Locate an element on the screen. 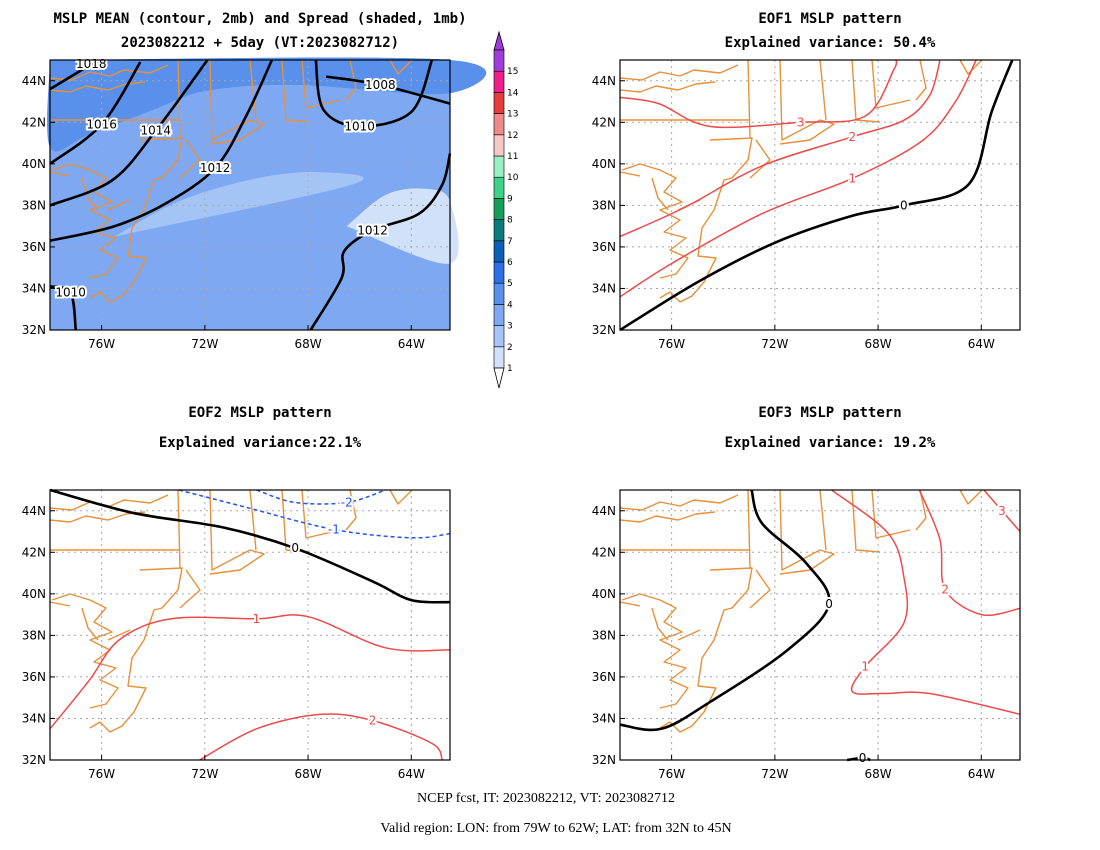 This screenshot has width=1100, height=850. colorbar-label: 2 is located at coordinates (510, 348).